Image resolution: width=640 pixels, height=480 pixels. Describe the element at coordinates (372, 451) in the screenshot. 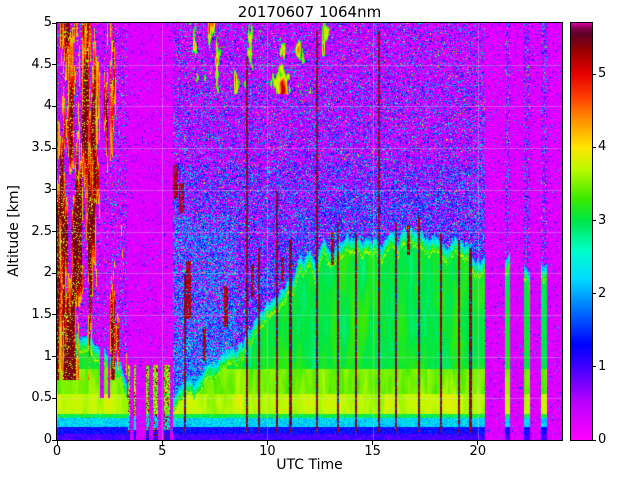

I see `x-tick-label: 15` at that location.